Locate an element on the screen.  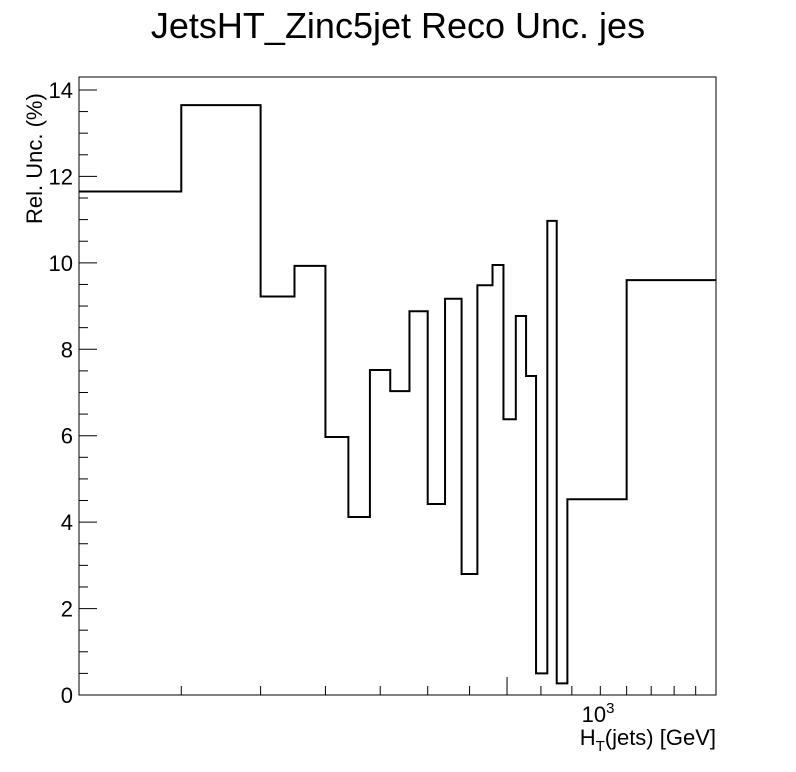
y-axis-title: Rel. Unc. (%) is located at coordinates (34, 158).